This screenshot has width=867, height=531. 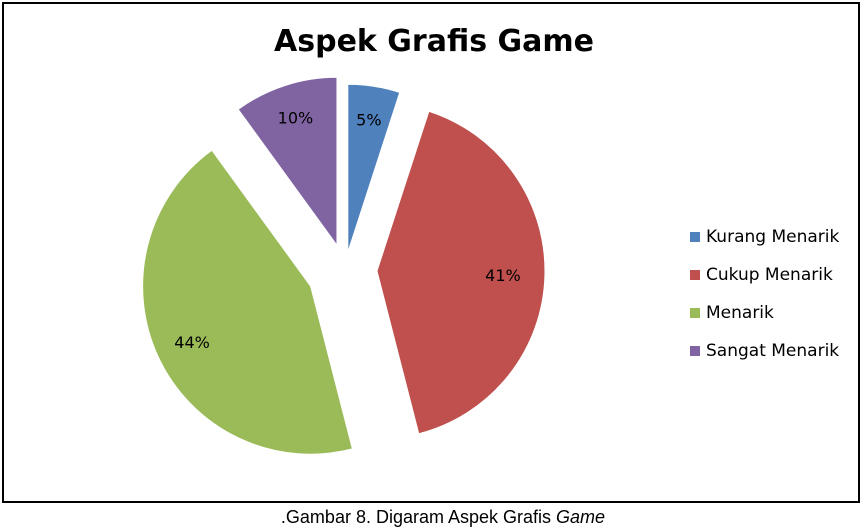 I want to click on pie-data-label: 44%, so click(x=192, y=342).